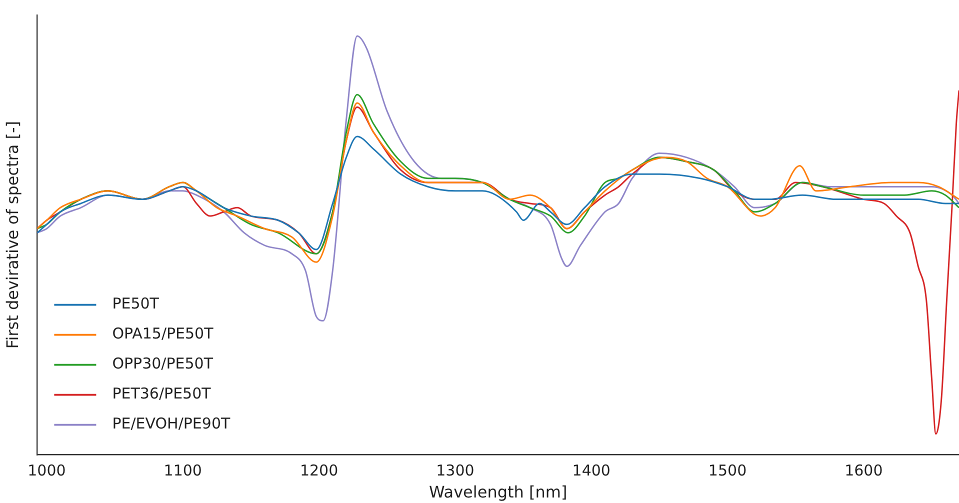 Image resolution: width=959 pixels, height=503 pixels. Describe the element at coordinates (455, 471) in the screenshot. I see `x-tick-label: 1300` at that location.